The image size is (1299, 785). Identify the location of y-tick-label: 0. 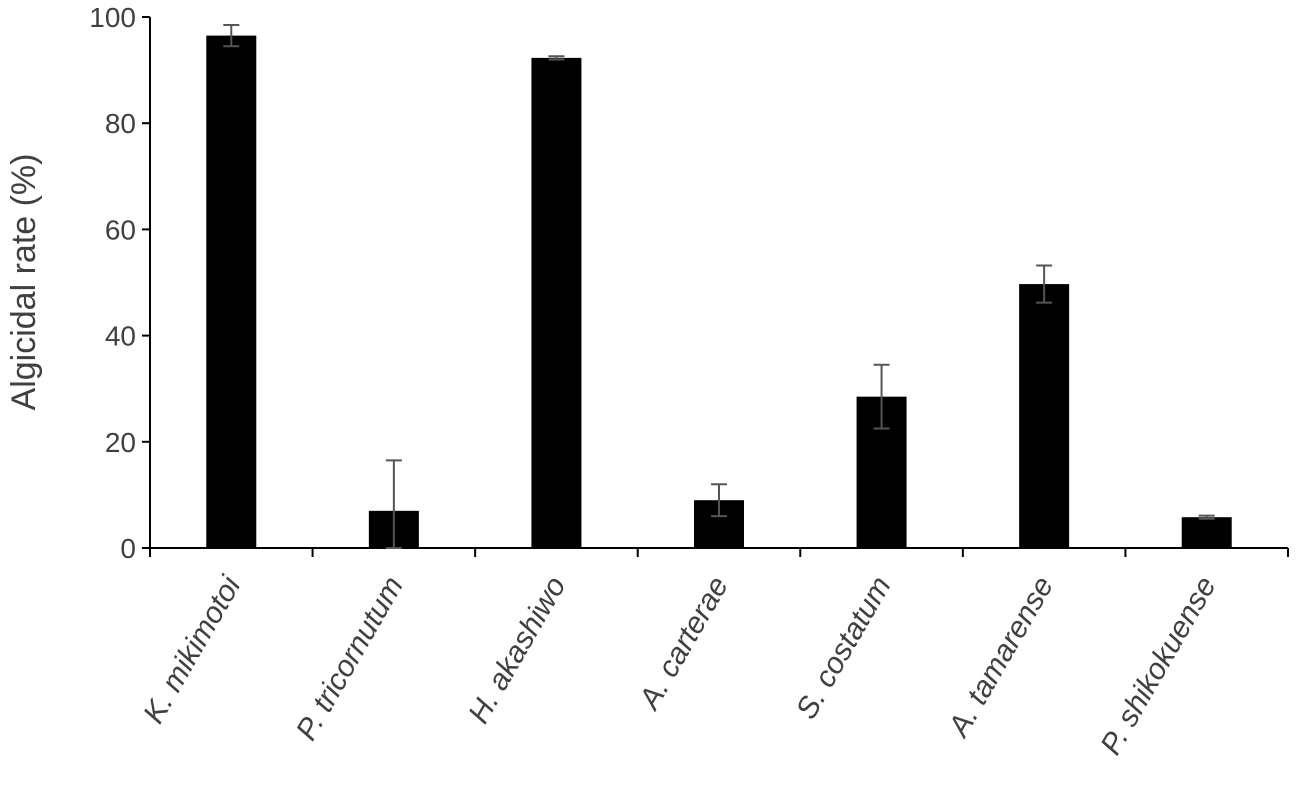
(128, 548).